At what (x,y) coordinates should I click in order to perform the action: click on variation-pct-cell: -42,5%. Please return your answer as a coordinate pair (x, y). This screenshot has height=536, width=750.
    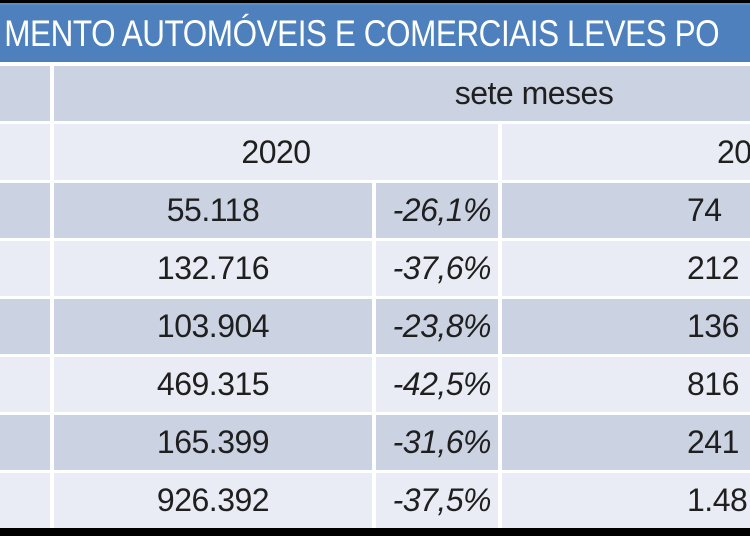
    Looking at the image, I should click on (437, 384).